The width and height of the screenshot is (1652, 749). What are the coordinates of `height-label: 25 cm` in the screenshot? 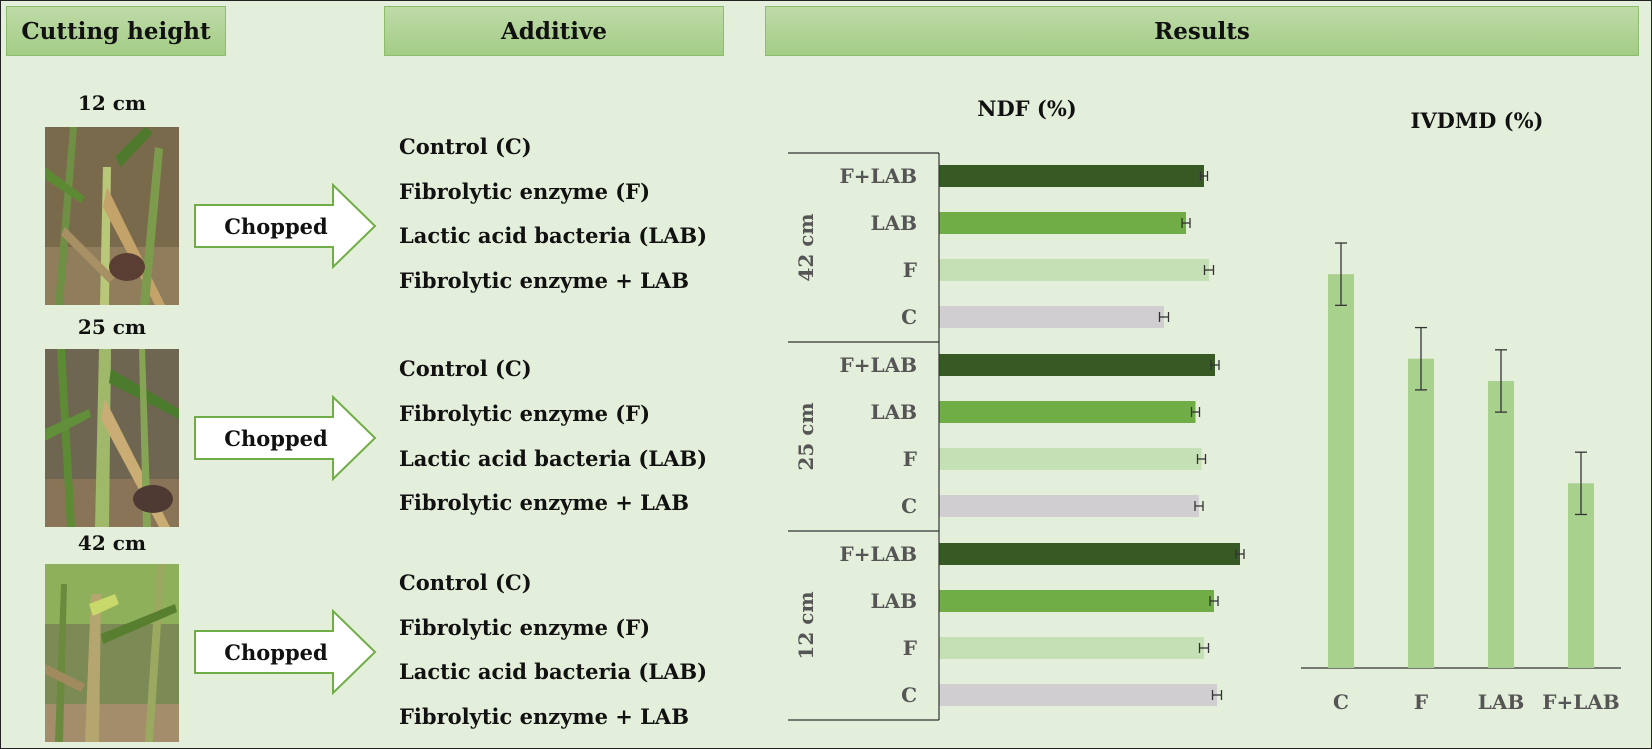 It's located at (112, 327).